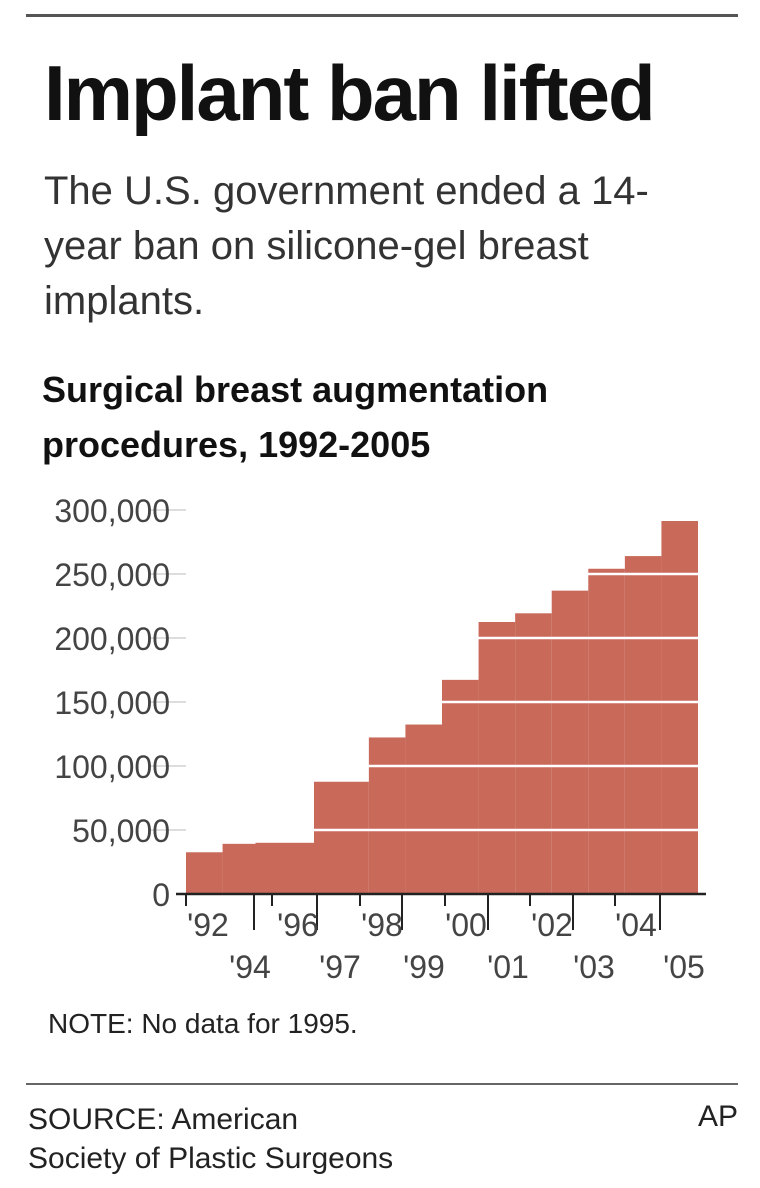 The image size is (760, 1188). What do you see at coordinates (497, 758) in the screenshot?
I see `bar-2000` at bounding box center [497, 758].